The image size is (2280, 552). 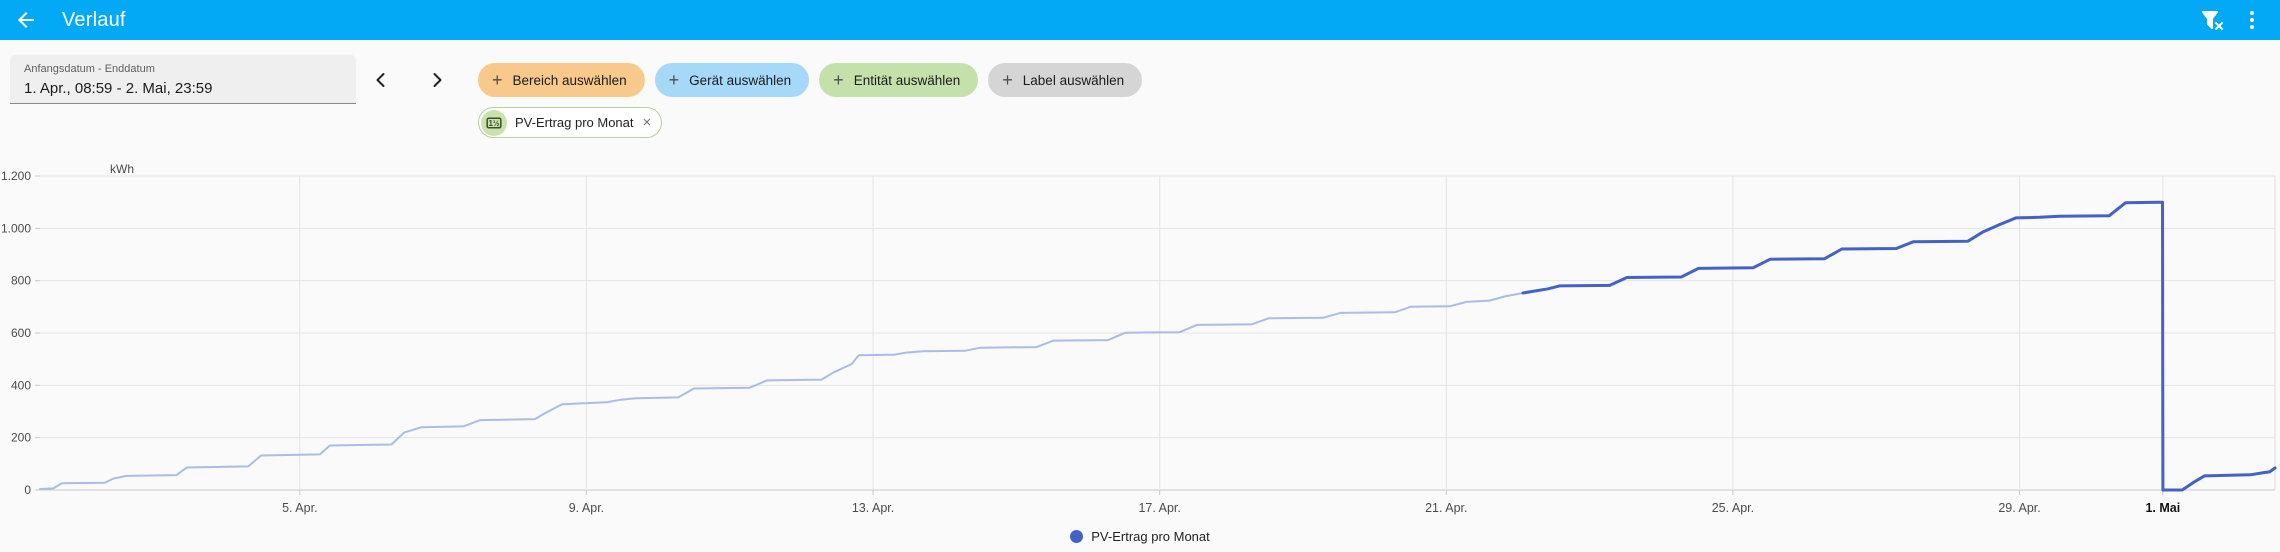 What do you see at coordinates (21, 333) in the screenshot?
I see `y-axis-label: 600` at bounding box center [21, 333].